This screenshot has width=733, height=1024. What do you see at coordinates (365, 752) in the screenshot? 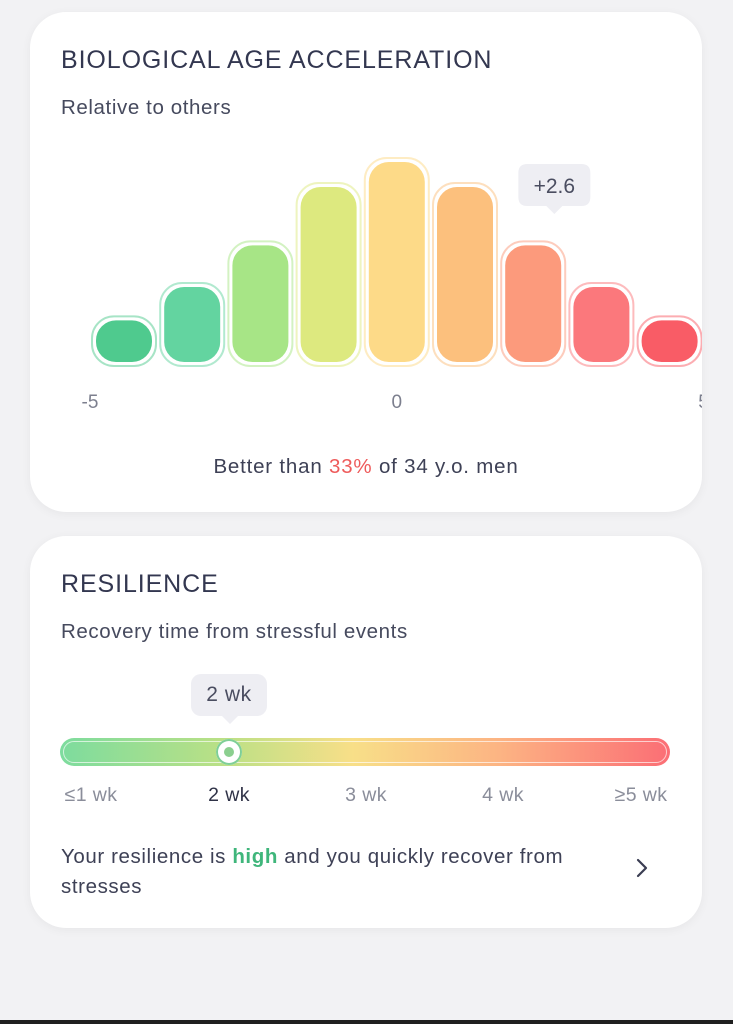
I see `resilience-gradient-scale` at bounding box center [365, 752].